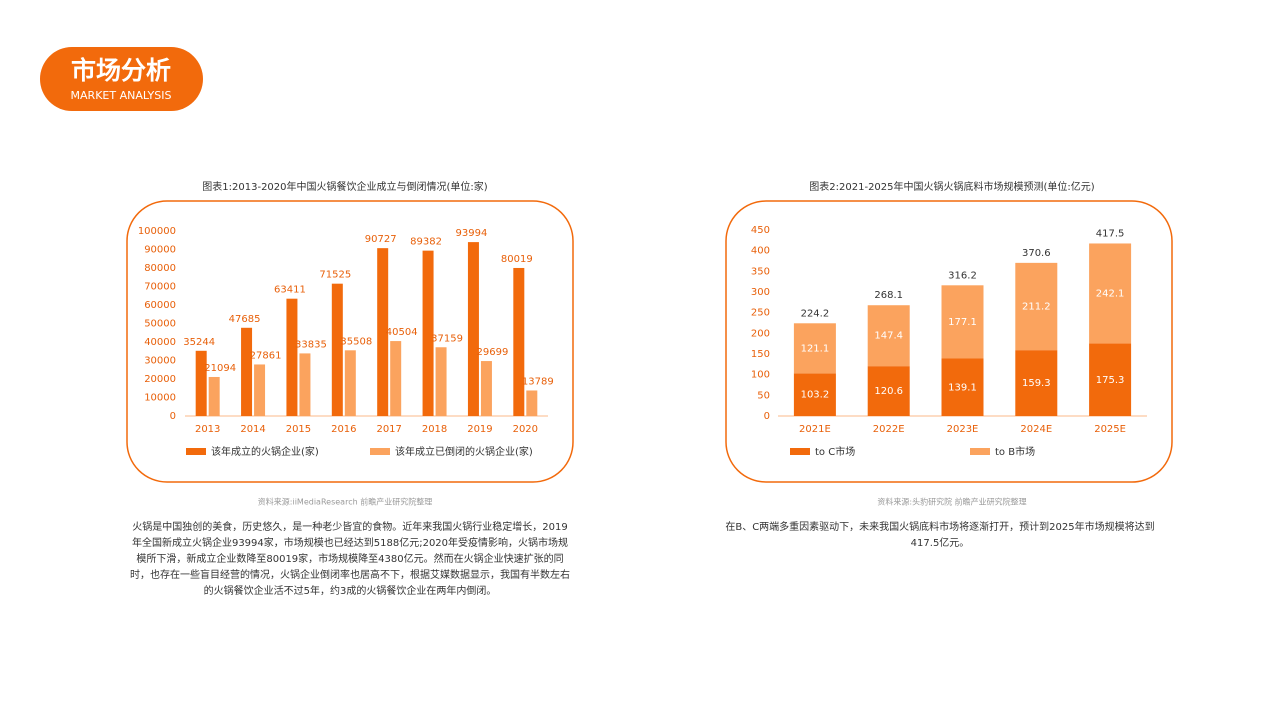 The width and height of the screenshot is (1280, 720). Describe the element at coordinates (447, 338) in the screenshot. I see `data-label: 37159` at that location.